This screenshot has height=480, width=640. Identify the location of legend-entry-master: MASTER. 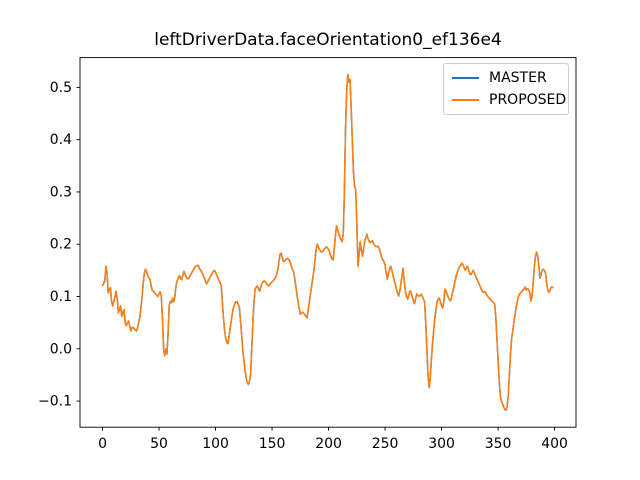
(505, 78).